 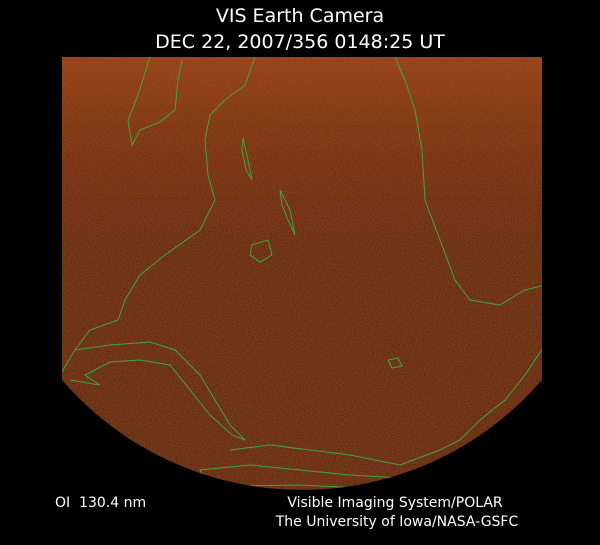 I want to click on instrument-label: Visible Imaging System/POLAR, so click(x=395, y=503).